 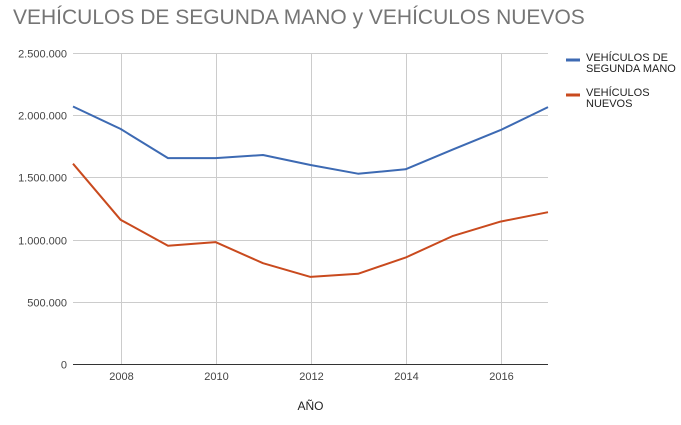 I want to click on y-tick-label: 0, so click(x=64, y=366).